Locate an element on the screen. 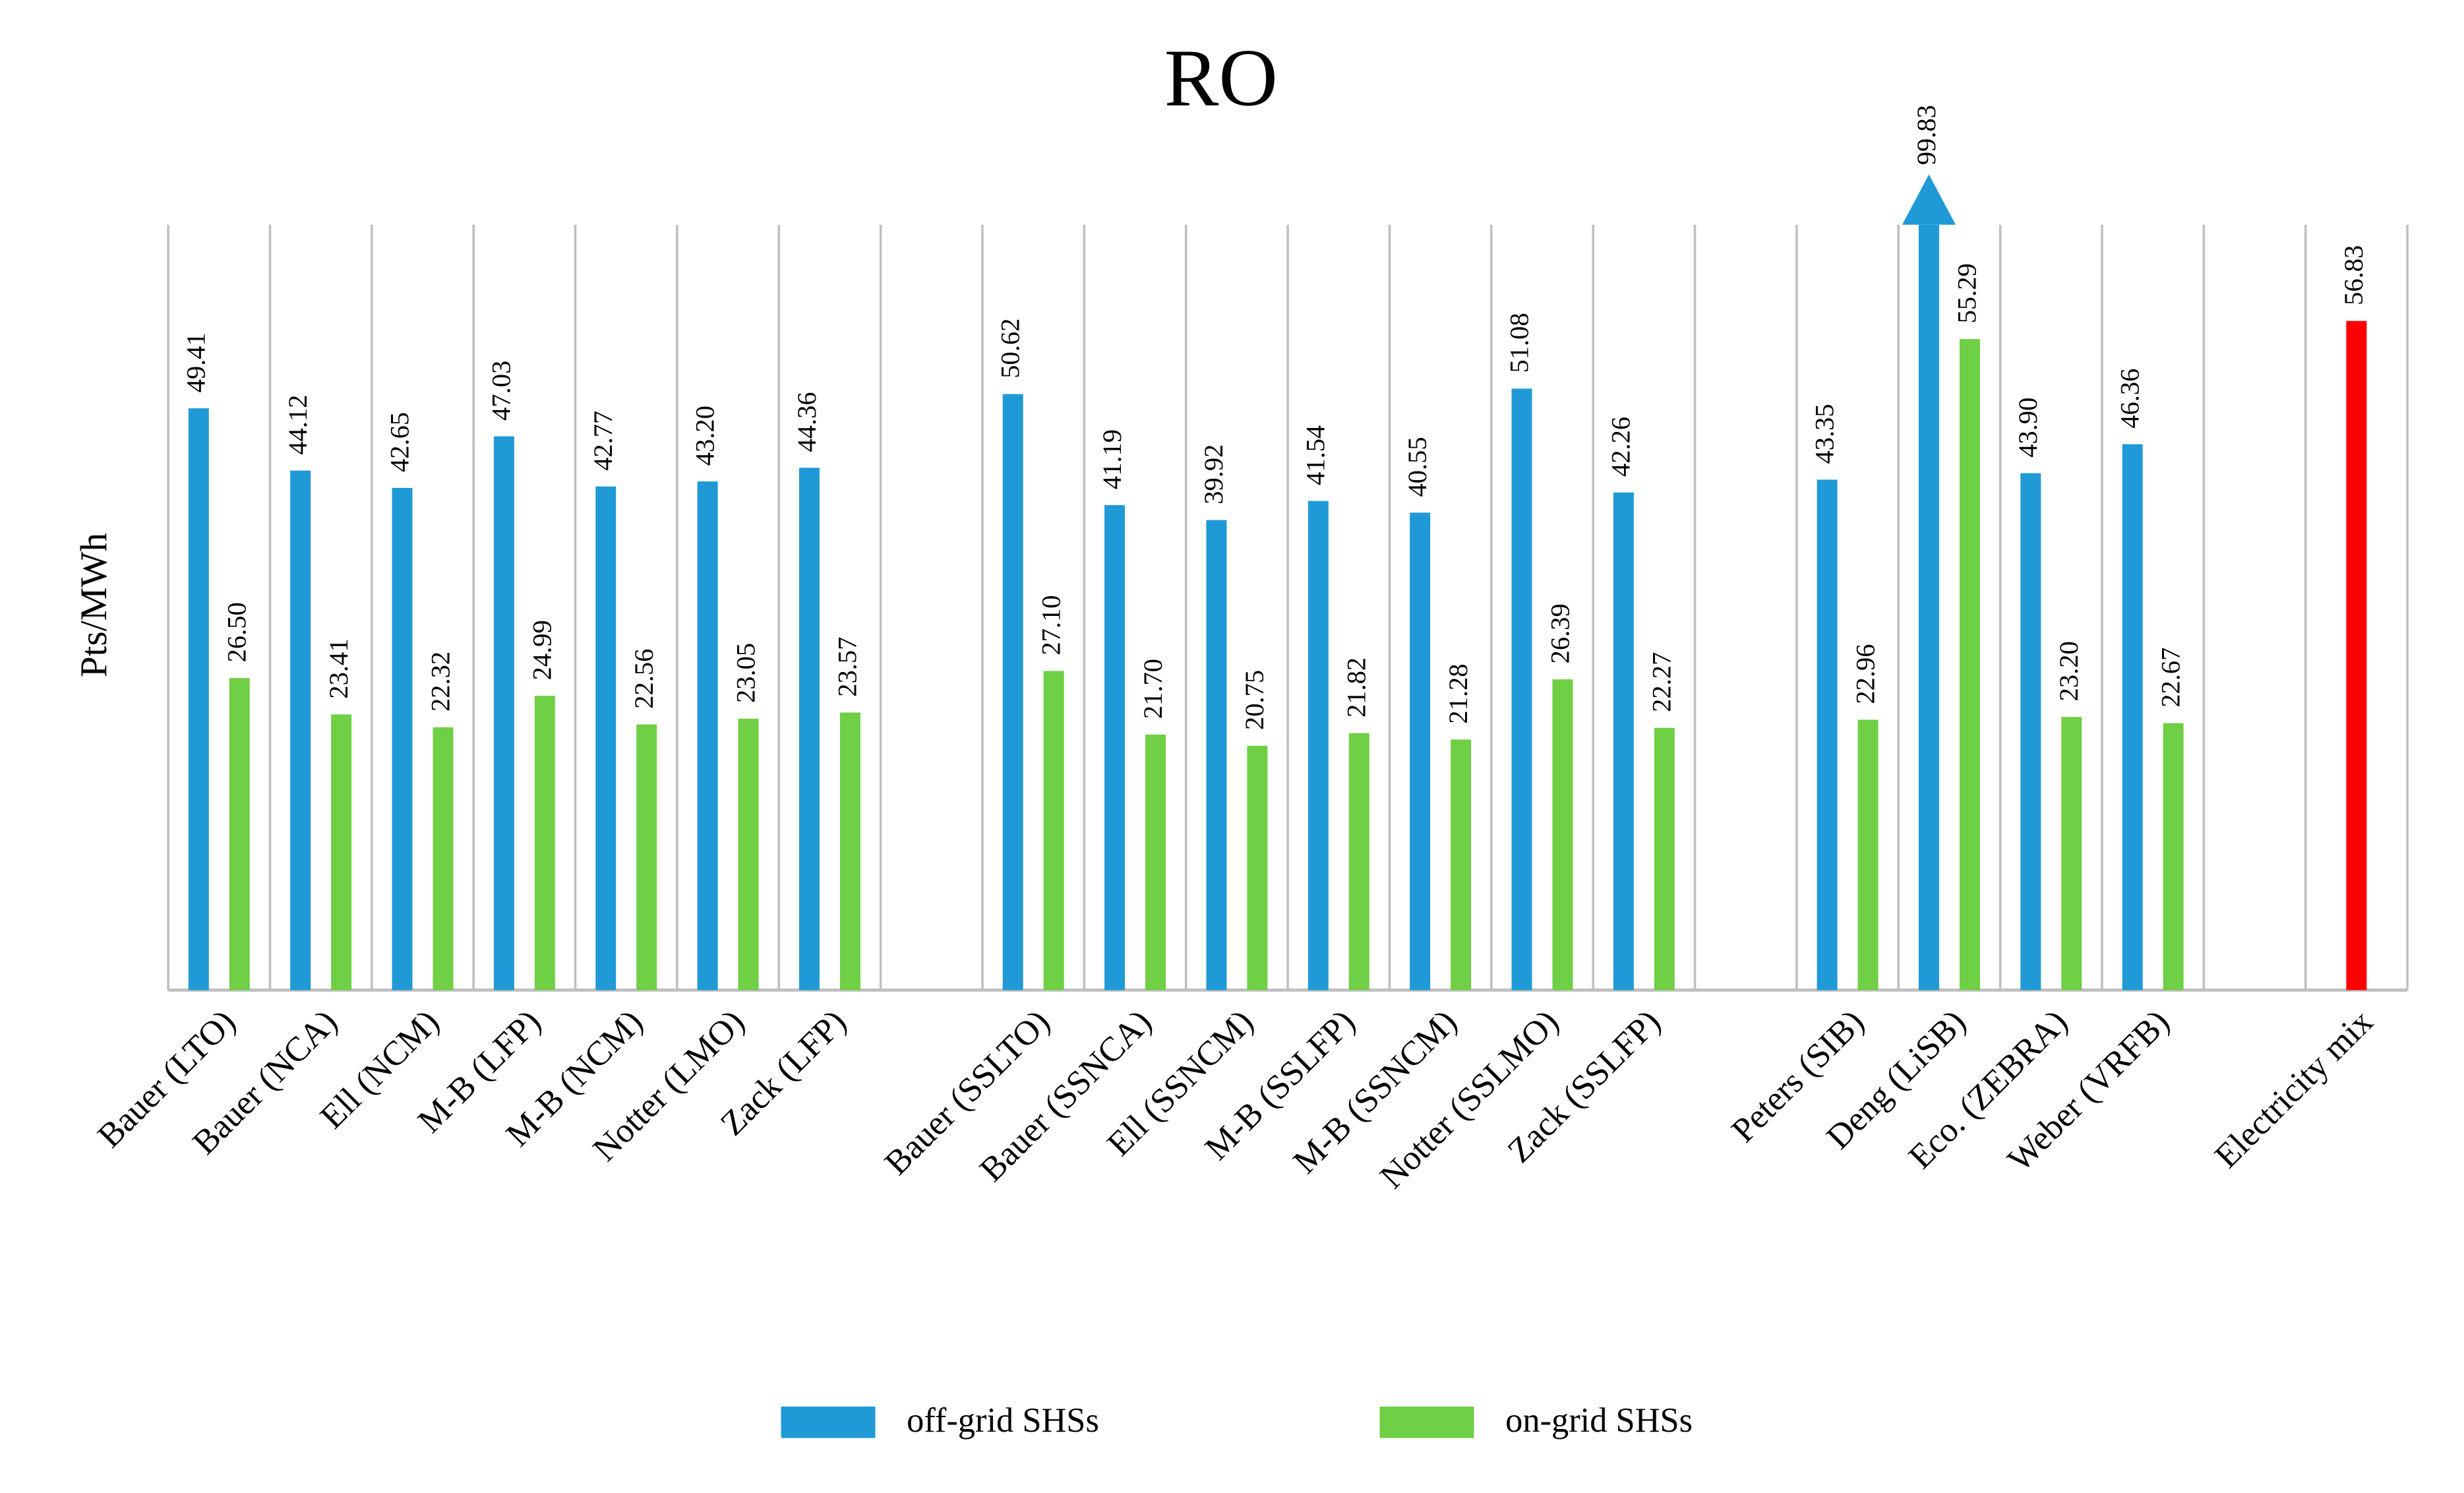 The height and width of the screenshot is (1493, 2464). data-label: 46.36 is located at coordinates (2130, 399).